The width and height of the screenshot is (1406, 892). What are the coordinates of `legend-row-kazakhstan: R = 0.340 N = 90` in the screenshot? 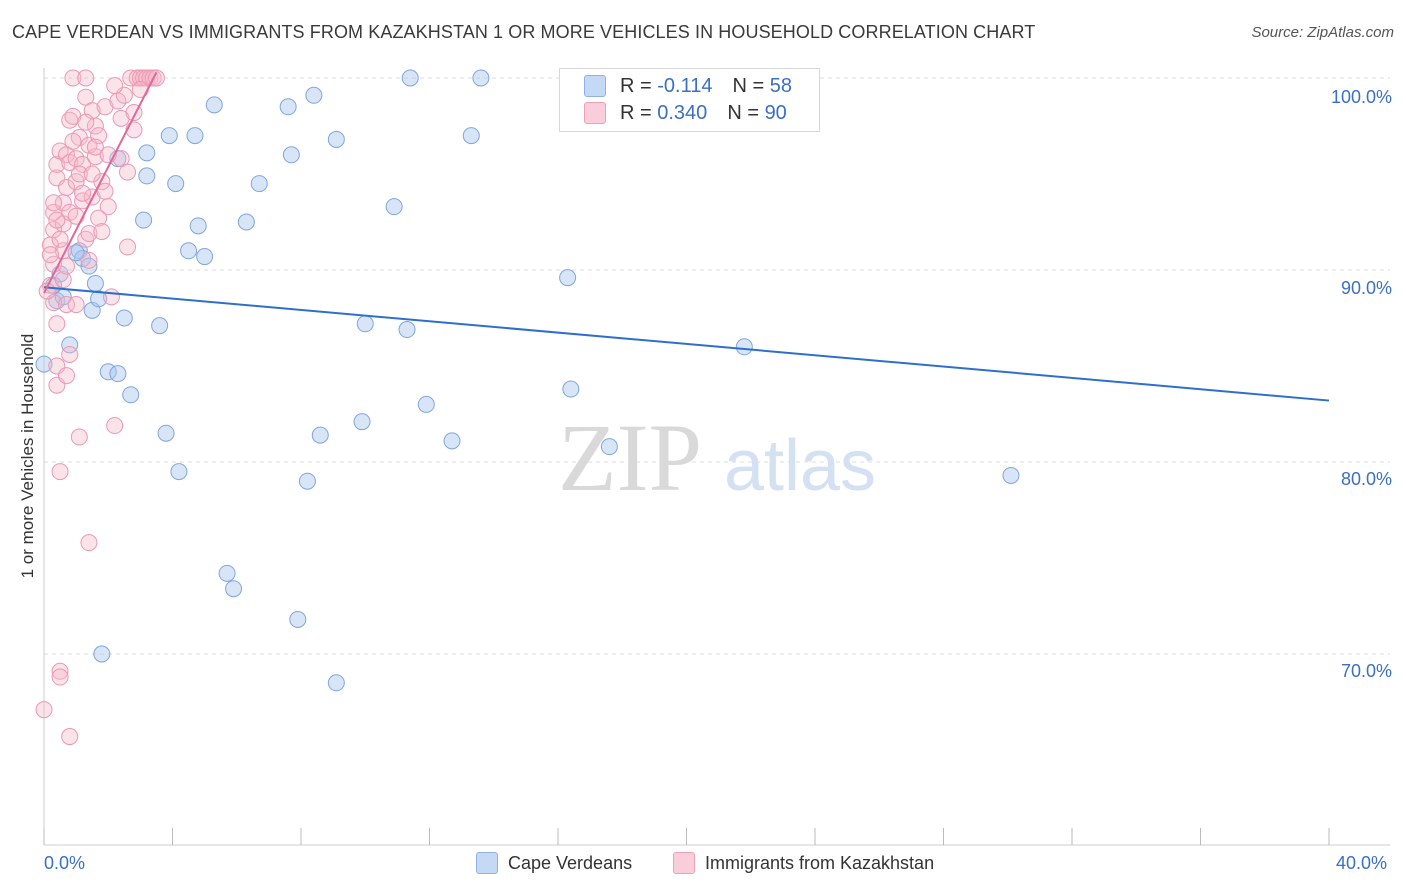 It's located at (685, 113).